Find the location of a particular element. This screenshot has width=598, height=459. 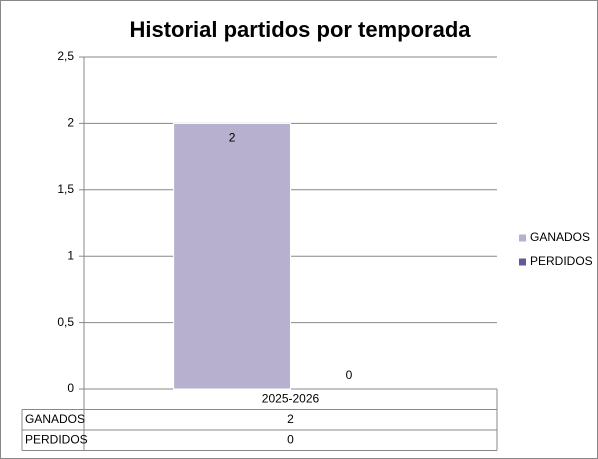

y-tick-label: 2 is located at coordinates (70, 123).